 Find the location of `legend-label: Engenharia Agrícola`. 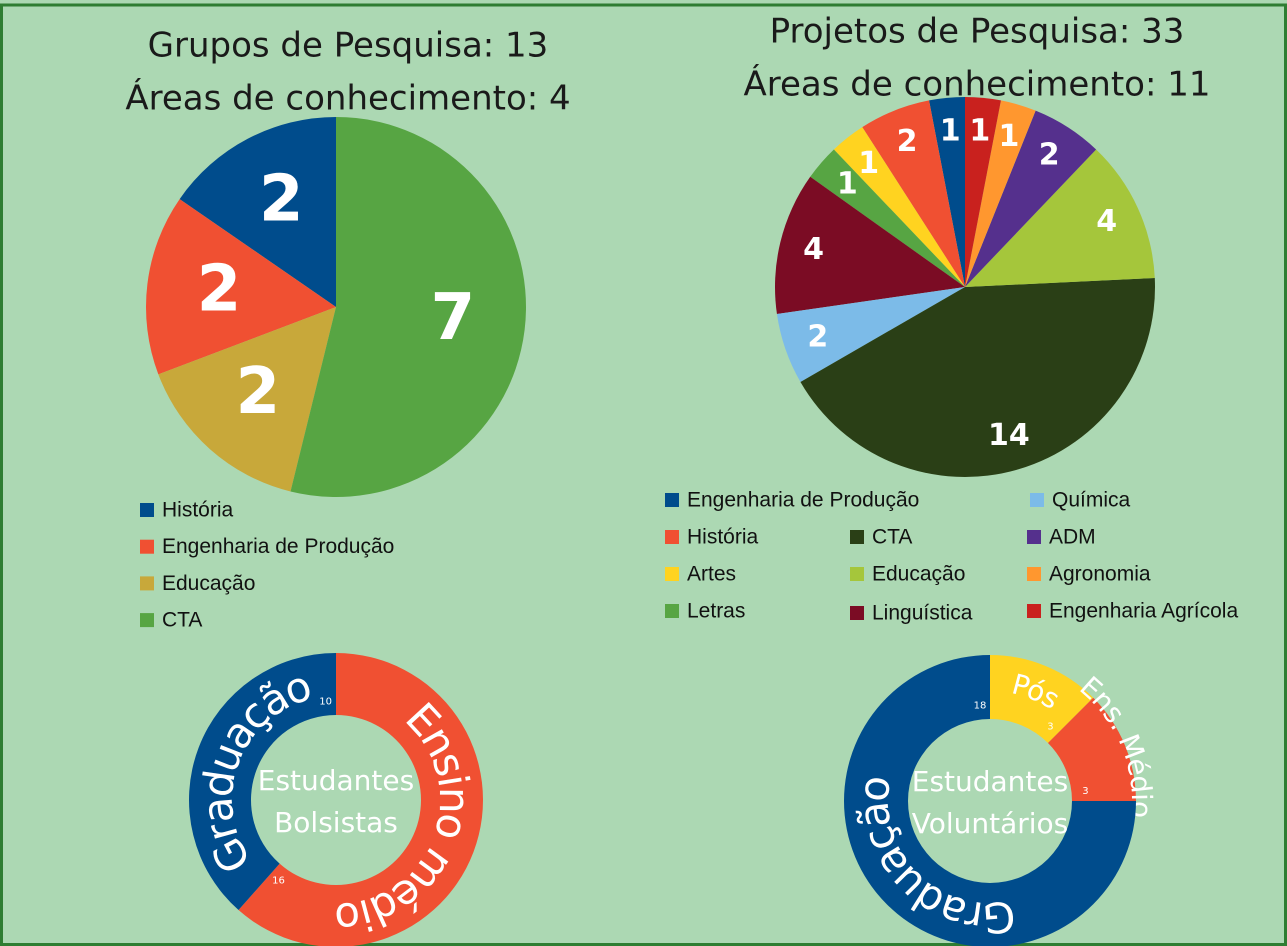

legend-label: Engenharia Agrícola is located at coordinates (1143, 611).